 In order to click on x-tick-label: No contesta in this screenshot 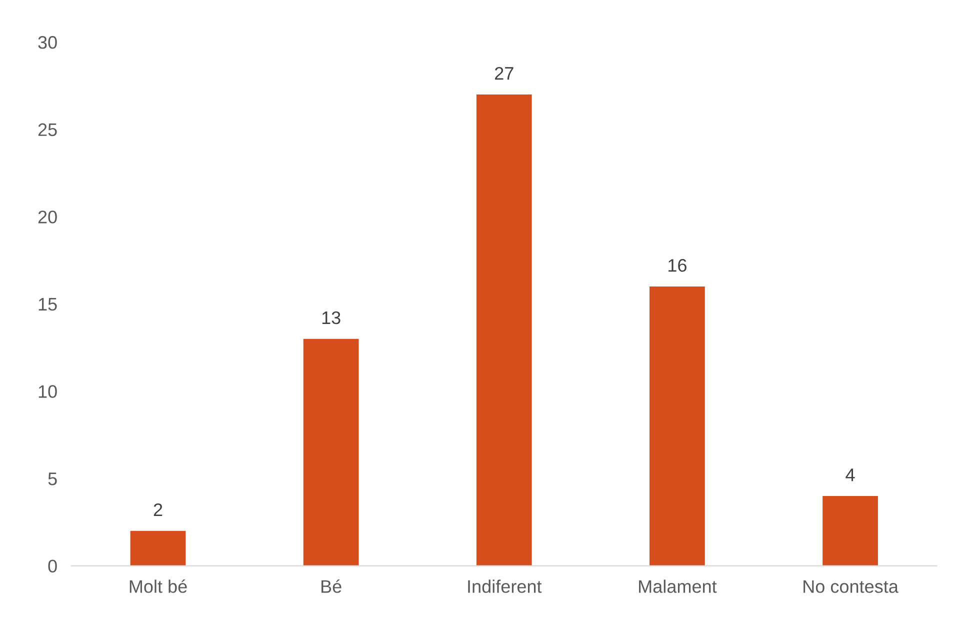, I will do `click(851, 586)`.